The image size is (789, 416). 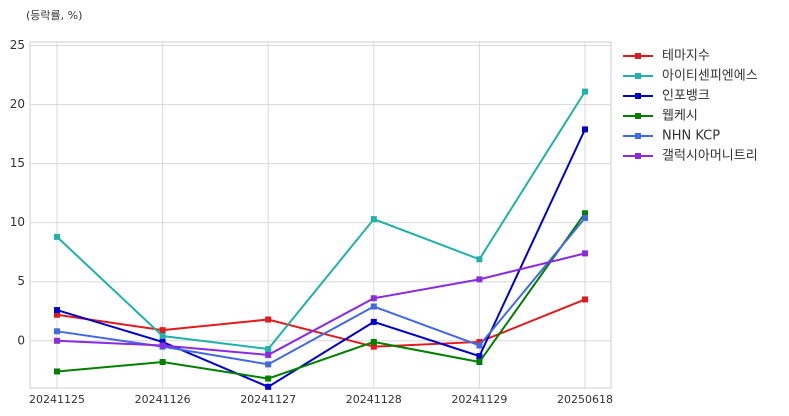 I want to click on legend-label: NHN KCP, so click(x=691, y=136).